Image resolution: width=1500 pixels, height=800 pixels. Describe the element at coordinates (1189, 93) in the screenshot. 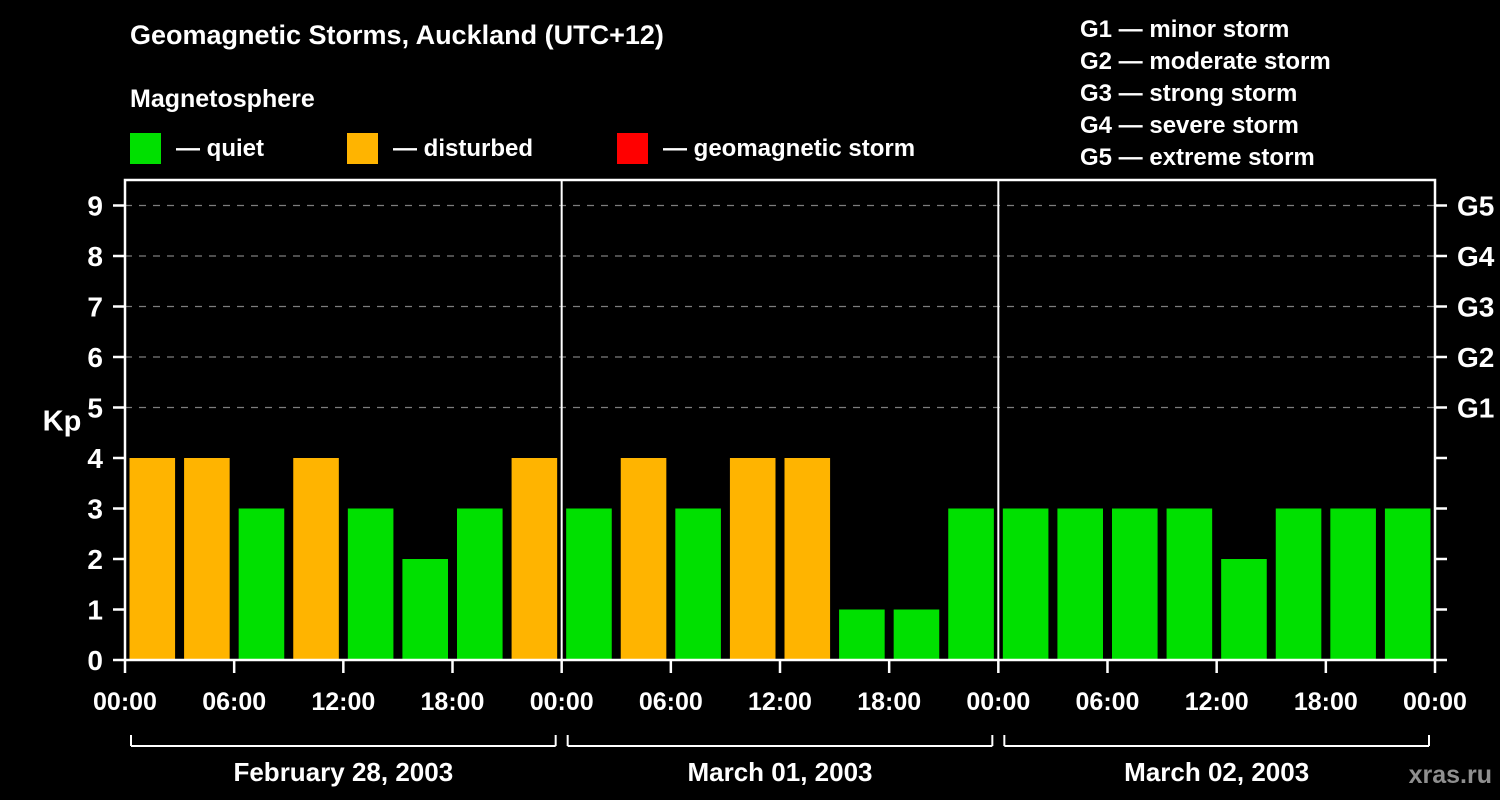

I see `g3-legend-line: G3 — strong storm` at that location.